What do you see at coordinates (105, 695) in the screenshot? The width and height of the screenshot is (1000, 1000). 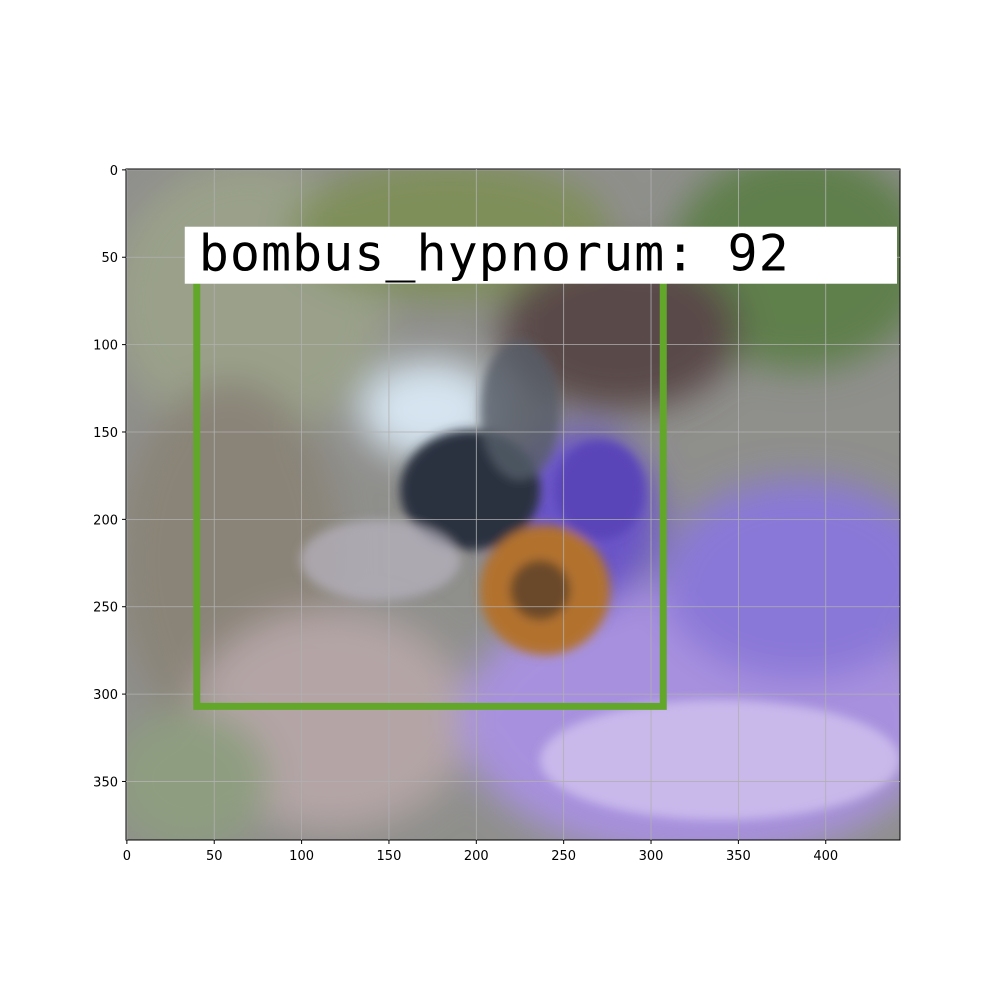 I see `y-tick-label: 300` at bounding box center [105, 695].